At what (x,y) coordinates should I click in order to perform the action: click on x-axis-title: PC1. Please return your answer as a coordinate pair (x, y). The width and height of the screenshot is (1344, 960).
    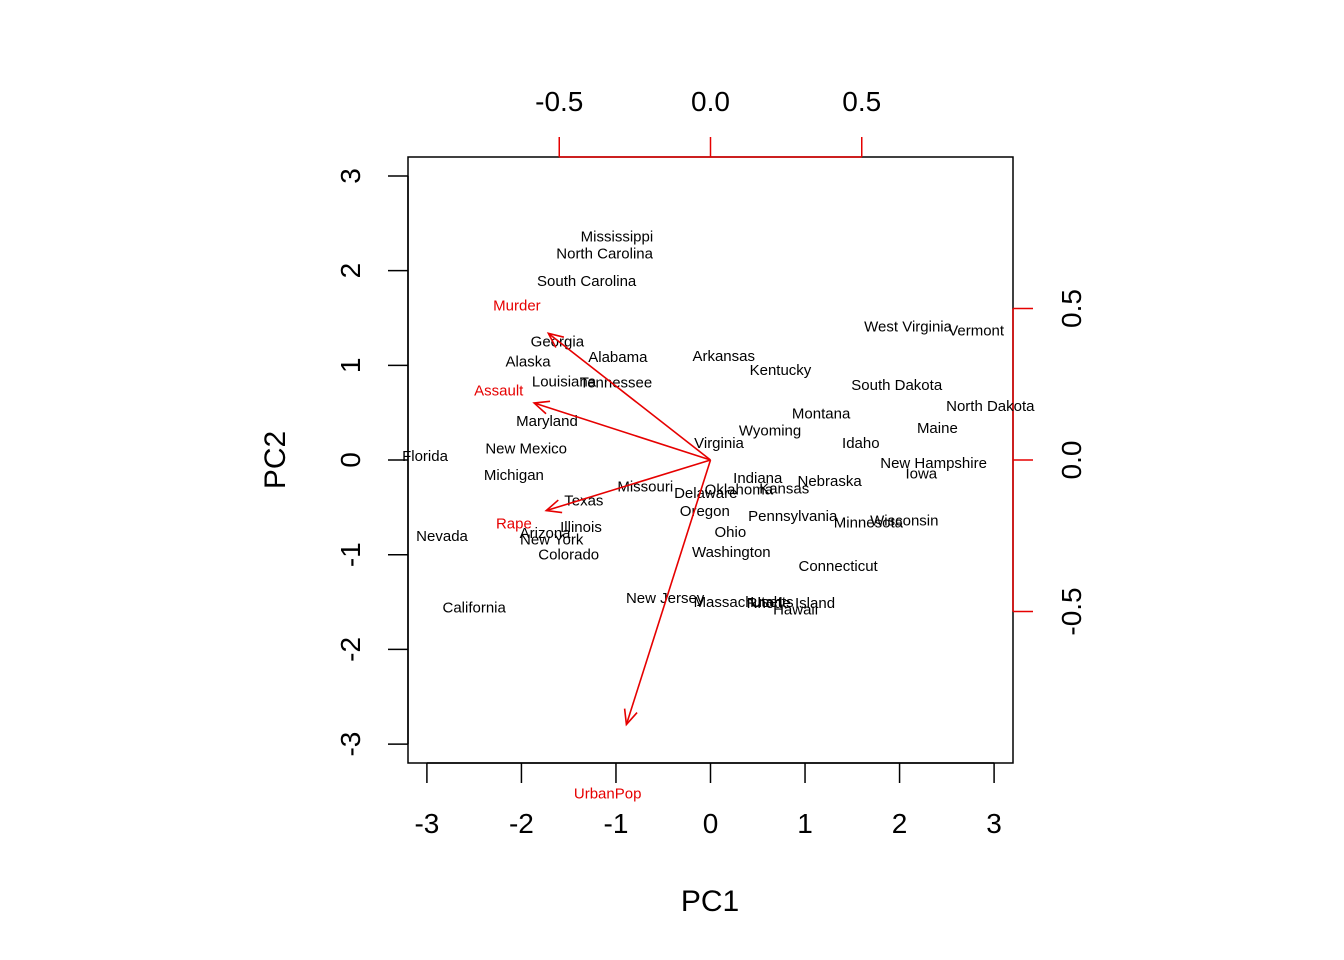
    Looking at the image, I should click on (710, 901).